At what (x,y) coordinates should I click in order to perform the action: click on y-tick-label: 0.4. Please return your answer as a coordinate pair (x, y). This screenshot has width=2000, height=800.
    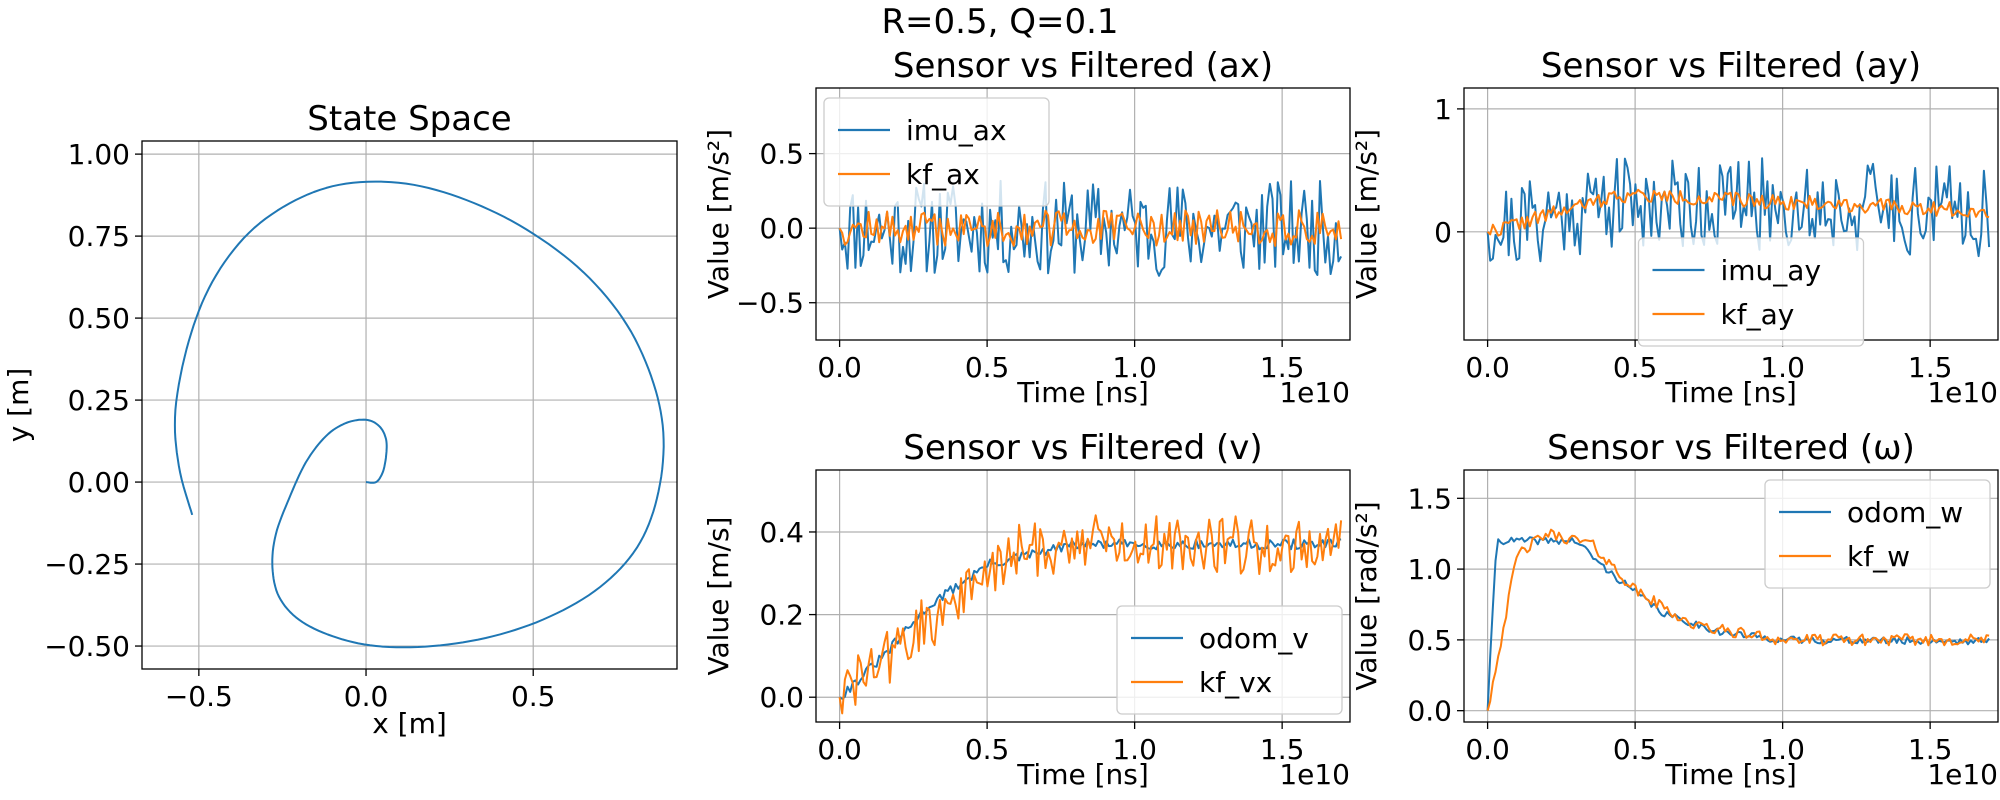
    Looking at the image, I should click on (781, 532).